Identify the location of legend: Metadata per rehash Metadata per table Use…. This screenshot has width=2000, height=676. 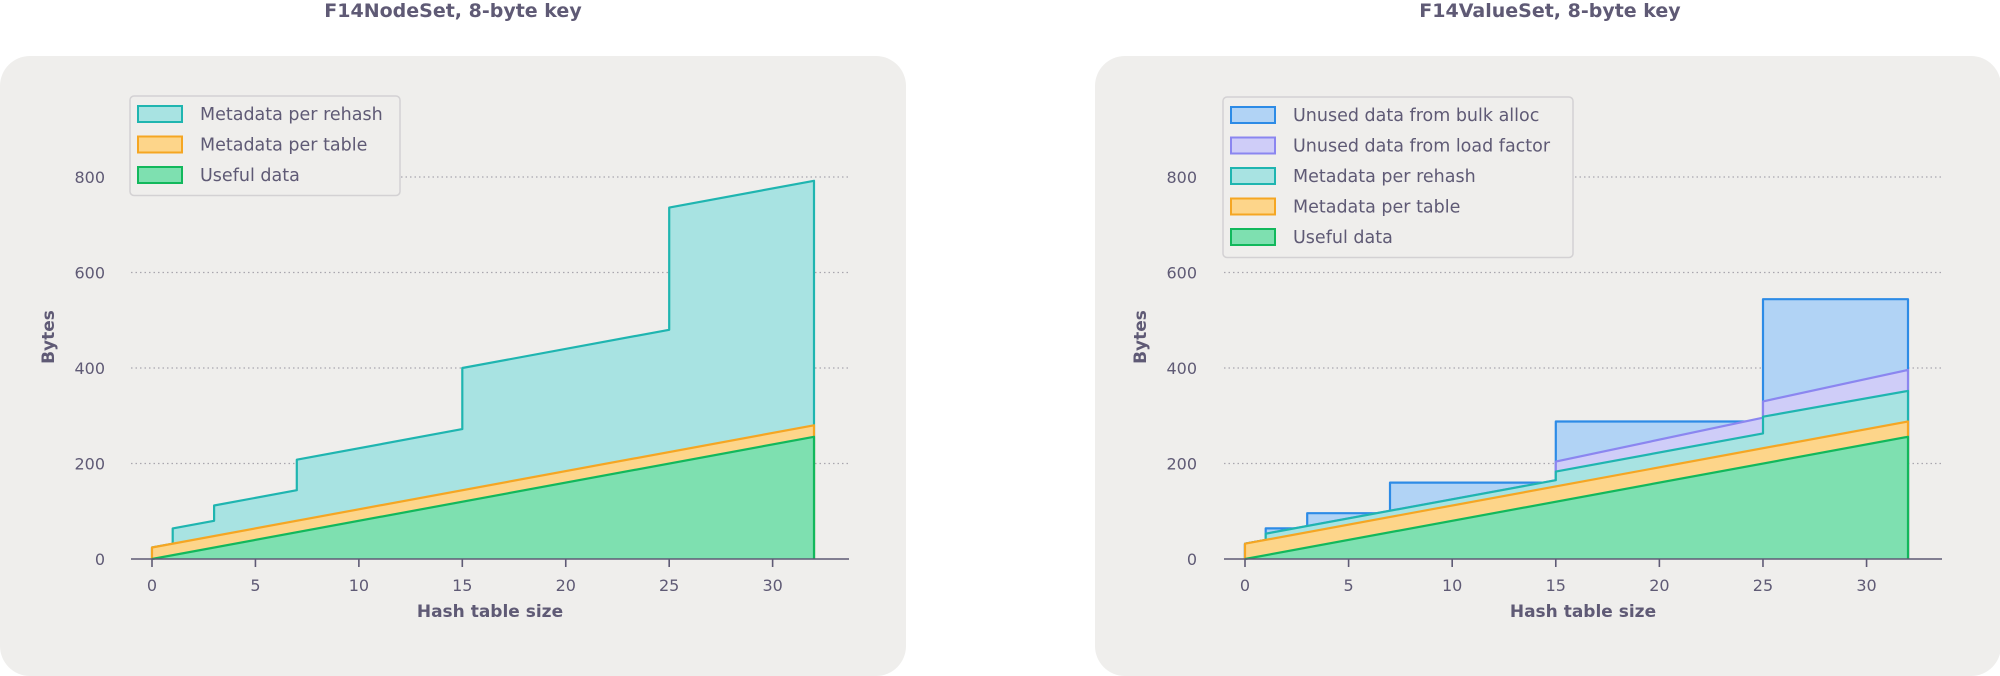
(265, 146).